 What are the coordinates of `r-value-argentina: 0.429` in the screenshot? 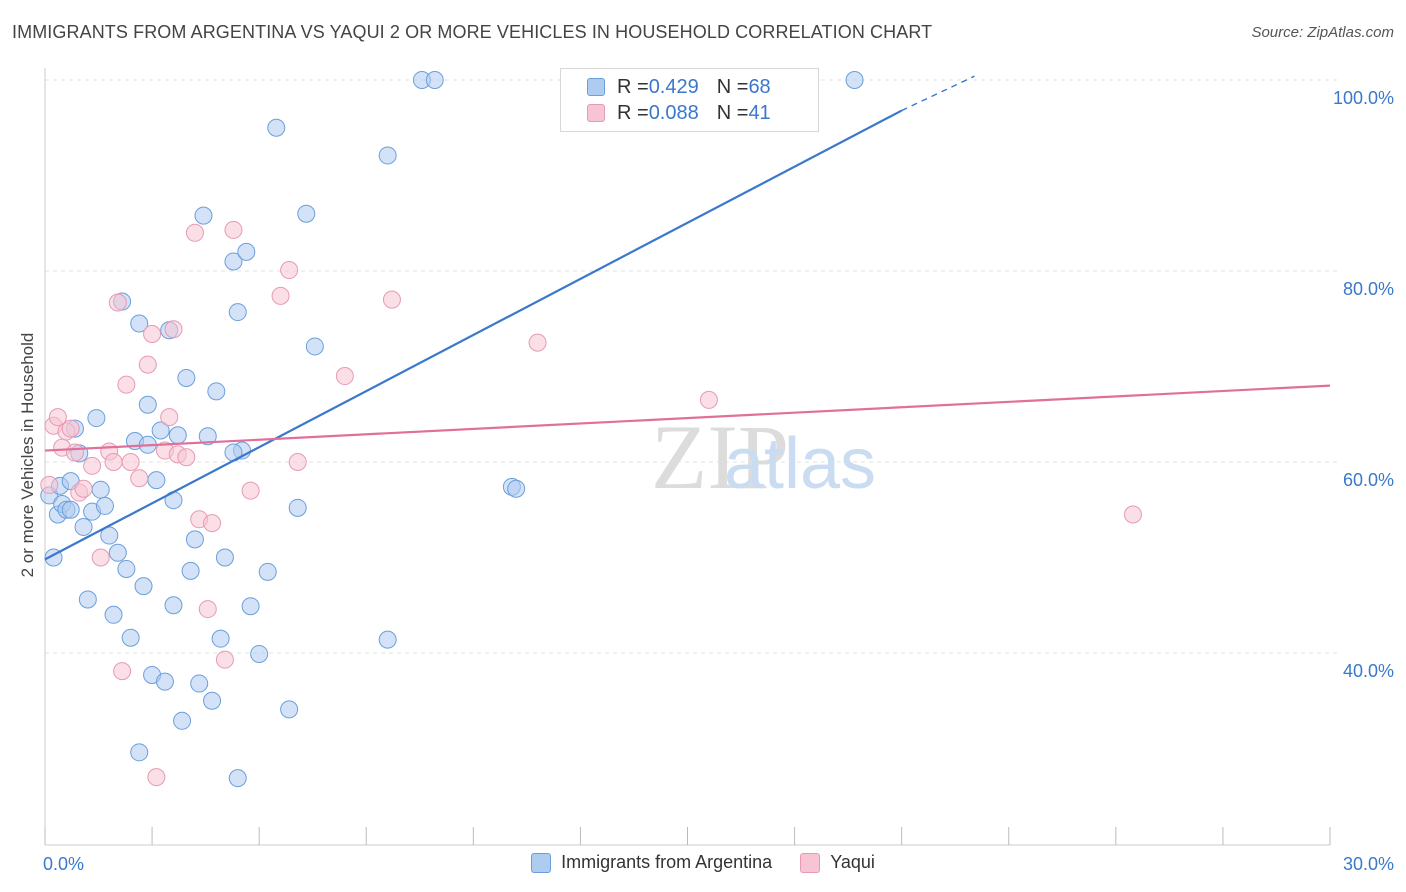 It's located at (673, 86).